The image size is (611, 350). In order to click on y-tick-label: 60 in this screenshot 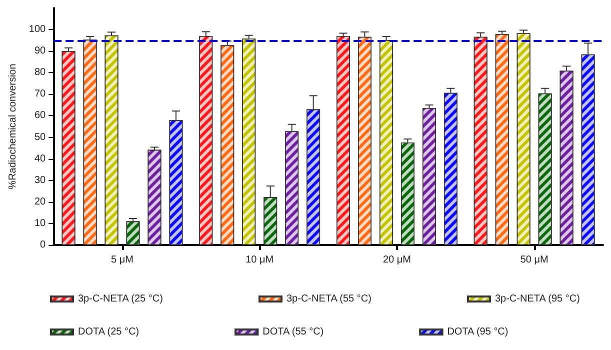, I will do `click(40, 116)`.